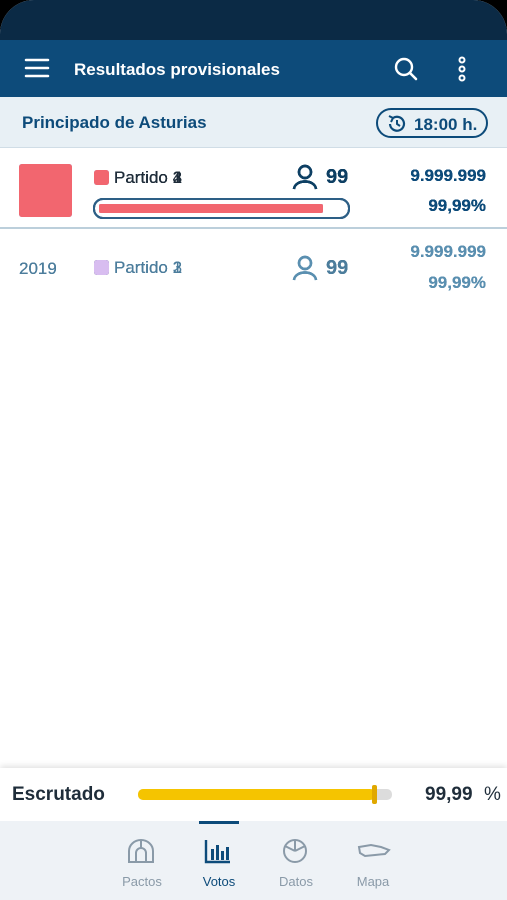 The height and width of the screenshot is (900, 507). I want to click on party-name: Partido 2, so click(148, 177).